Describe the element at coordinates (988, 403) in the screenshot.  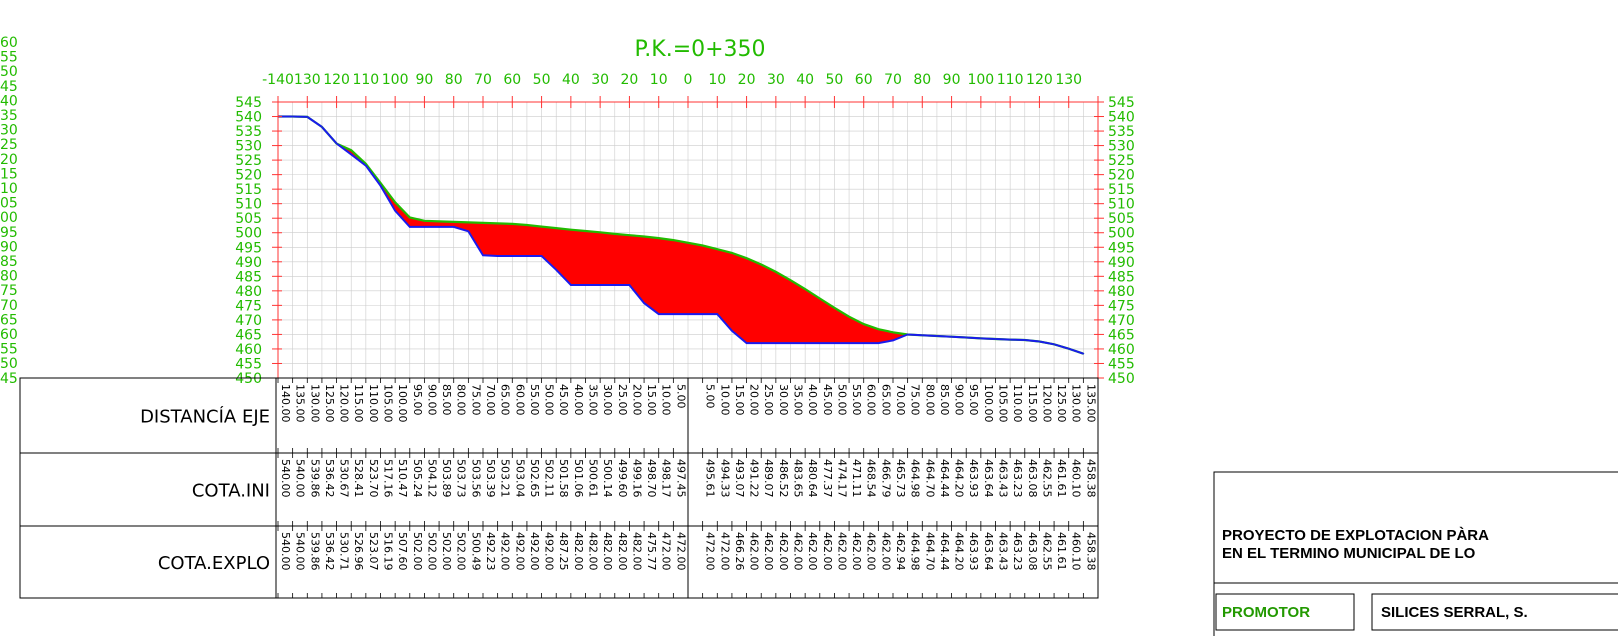
I see `table-cell-value: 100.00` at that location.